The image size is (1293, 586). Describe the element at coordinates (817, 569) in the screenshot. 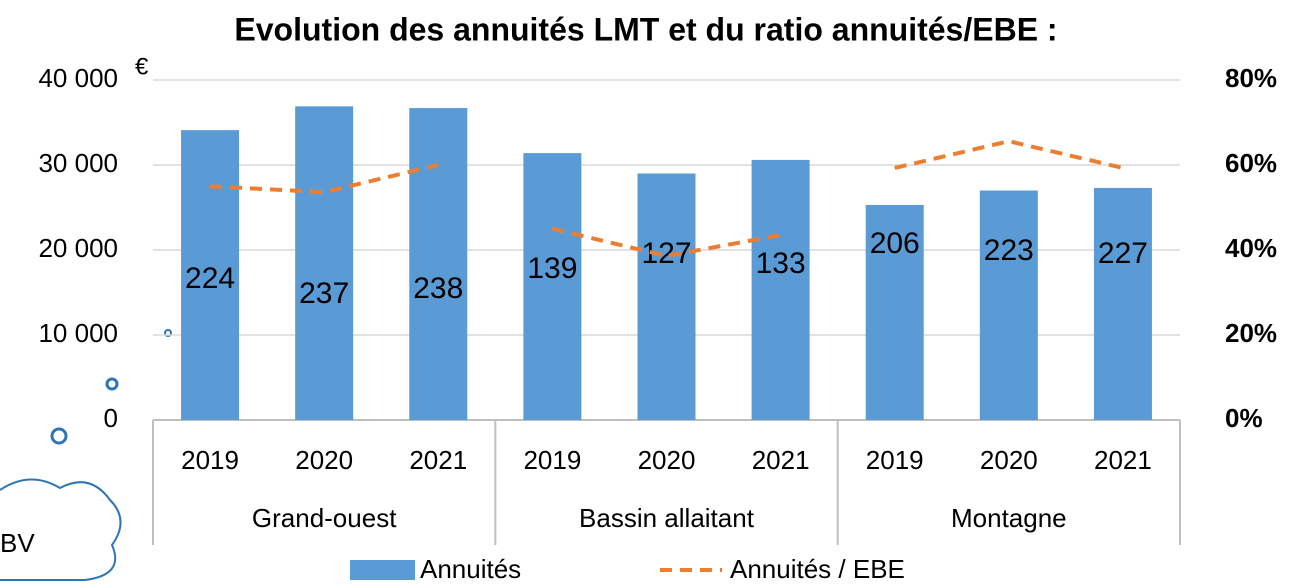

I see `legend-label: Annuités / EBE` at that location.